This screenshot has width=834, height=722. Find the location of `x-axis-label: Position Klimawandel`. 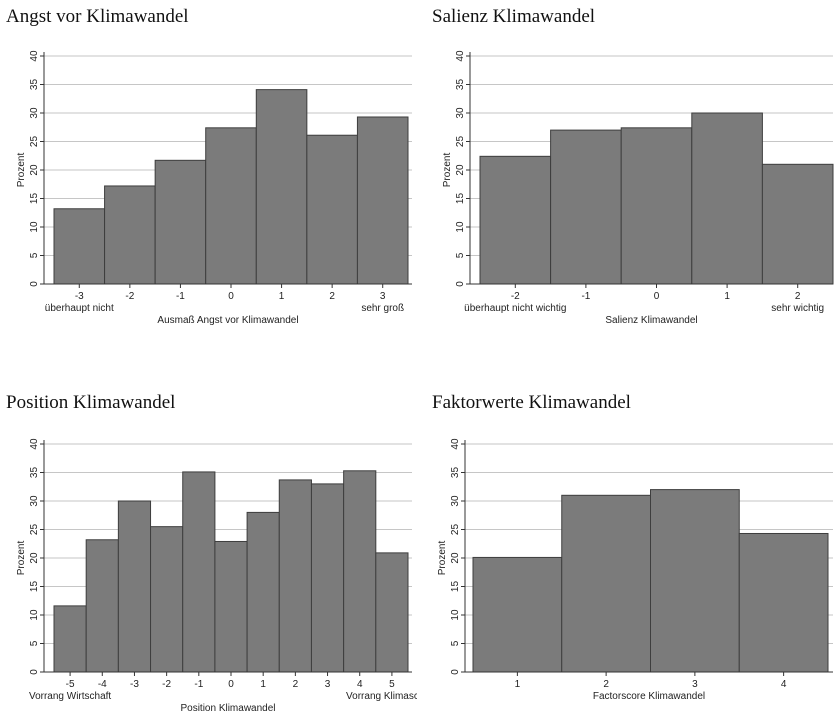

x-axis-label: Position Klimawandel is located at coordinates (227, 708).